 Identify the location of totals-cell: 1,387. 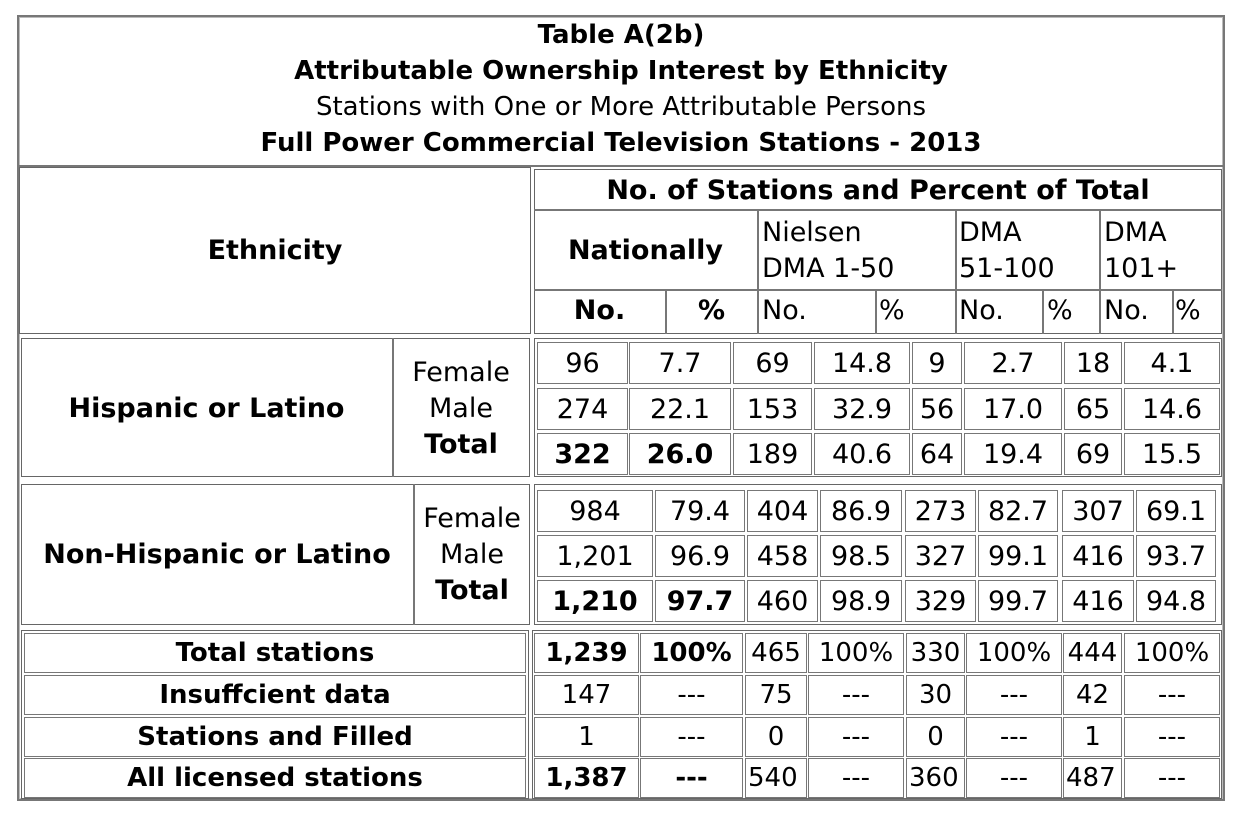
(586, 778).